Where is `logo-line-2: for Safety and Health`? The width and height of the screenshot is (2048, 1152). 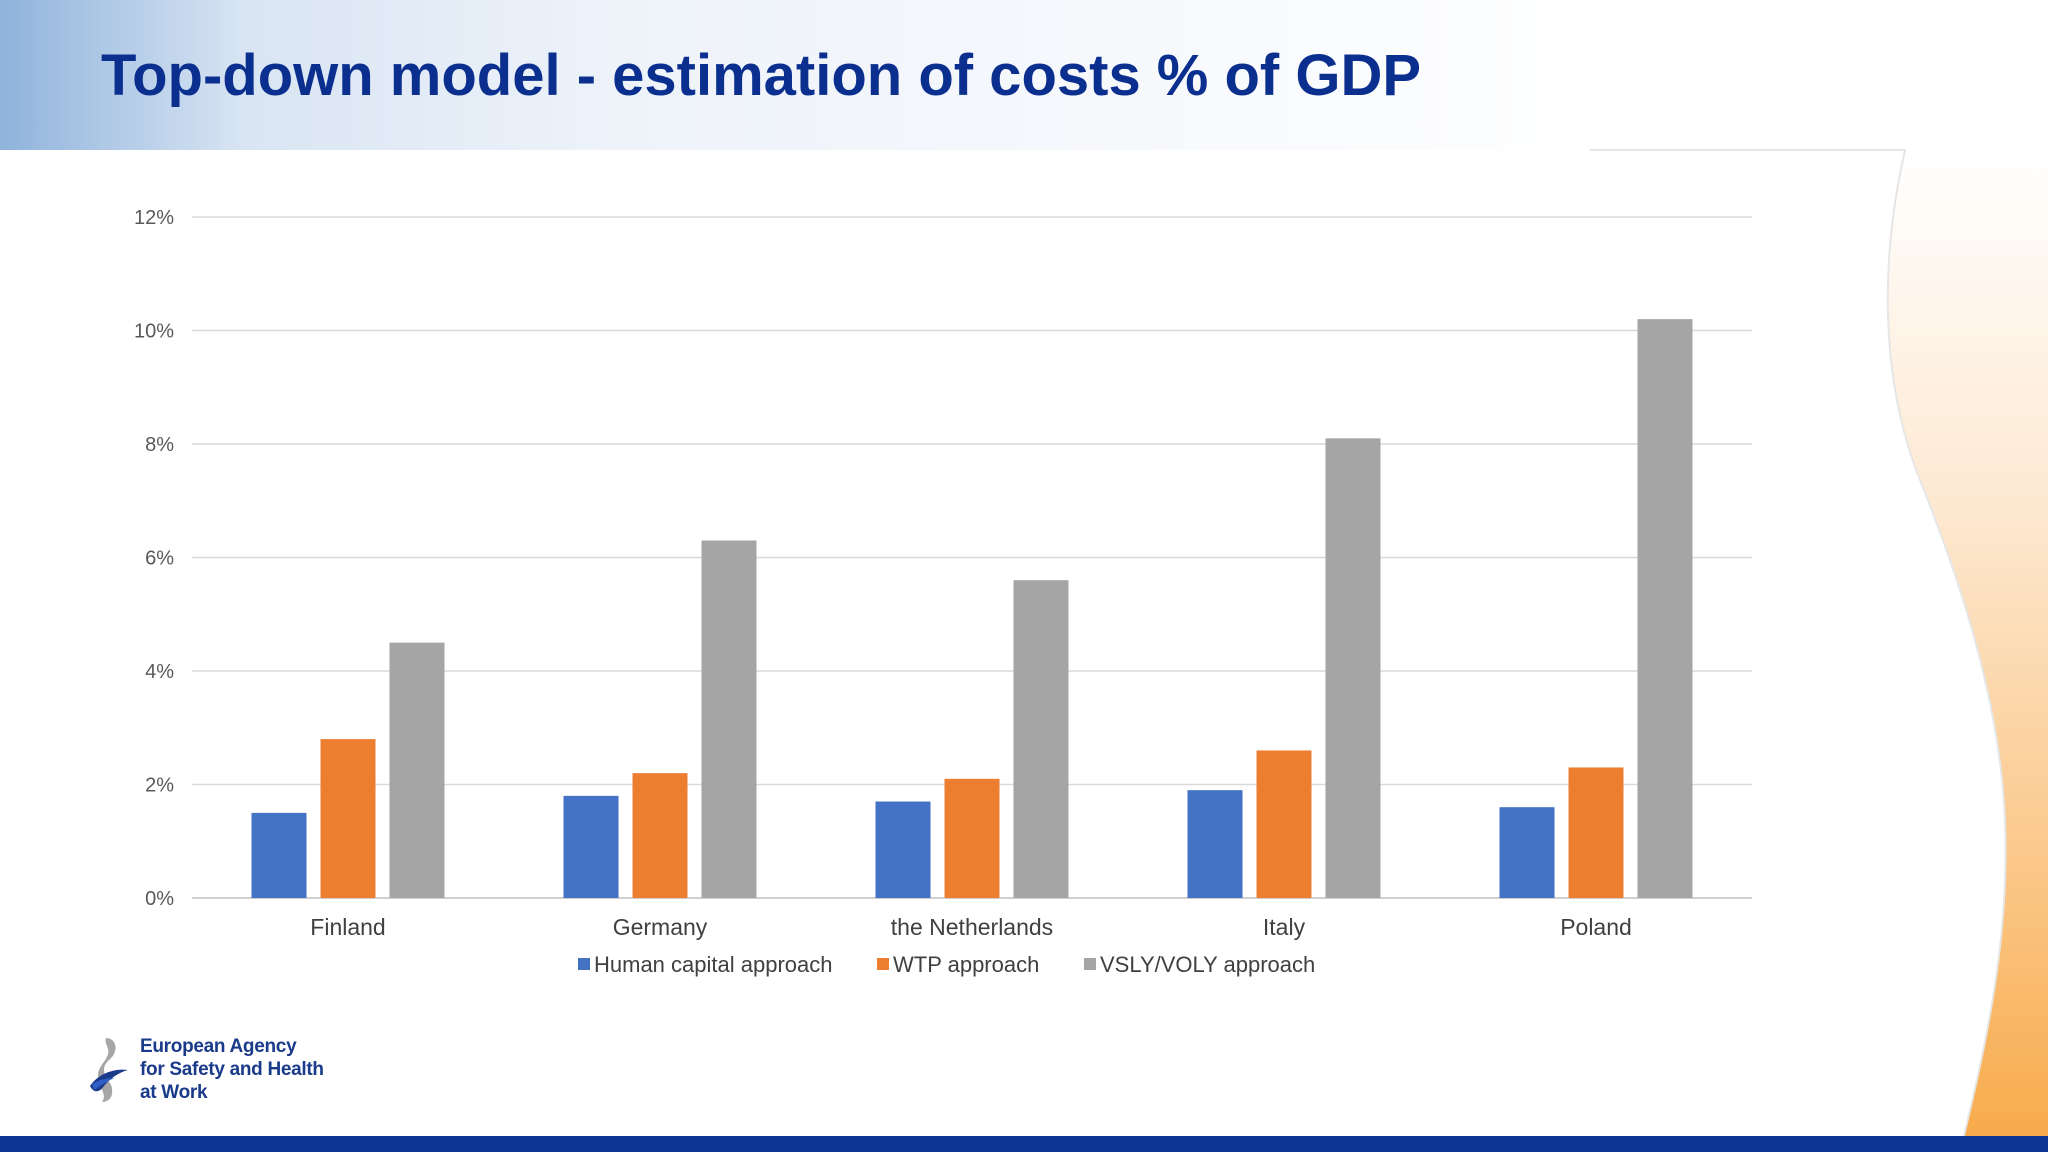 logo-line-2: for Safety and Health is located at coordinates (232, 1069).